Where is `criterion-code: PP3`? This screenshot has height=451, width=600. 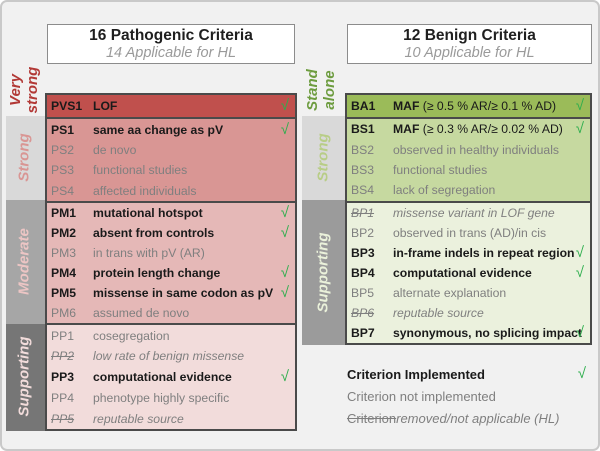 criterion-code: PP3 is located at coordinates (63, 377).